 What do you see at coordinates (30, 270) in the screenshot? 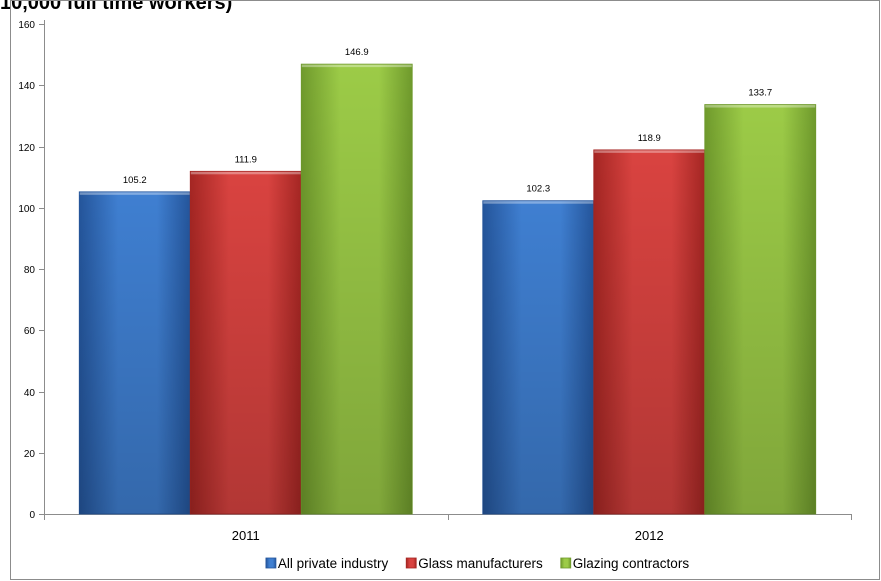
I see `y-tick-label: 80` at bounding box center [30, 270].